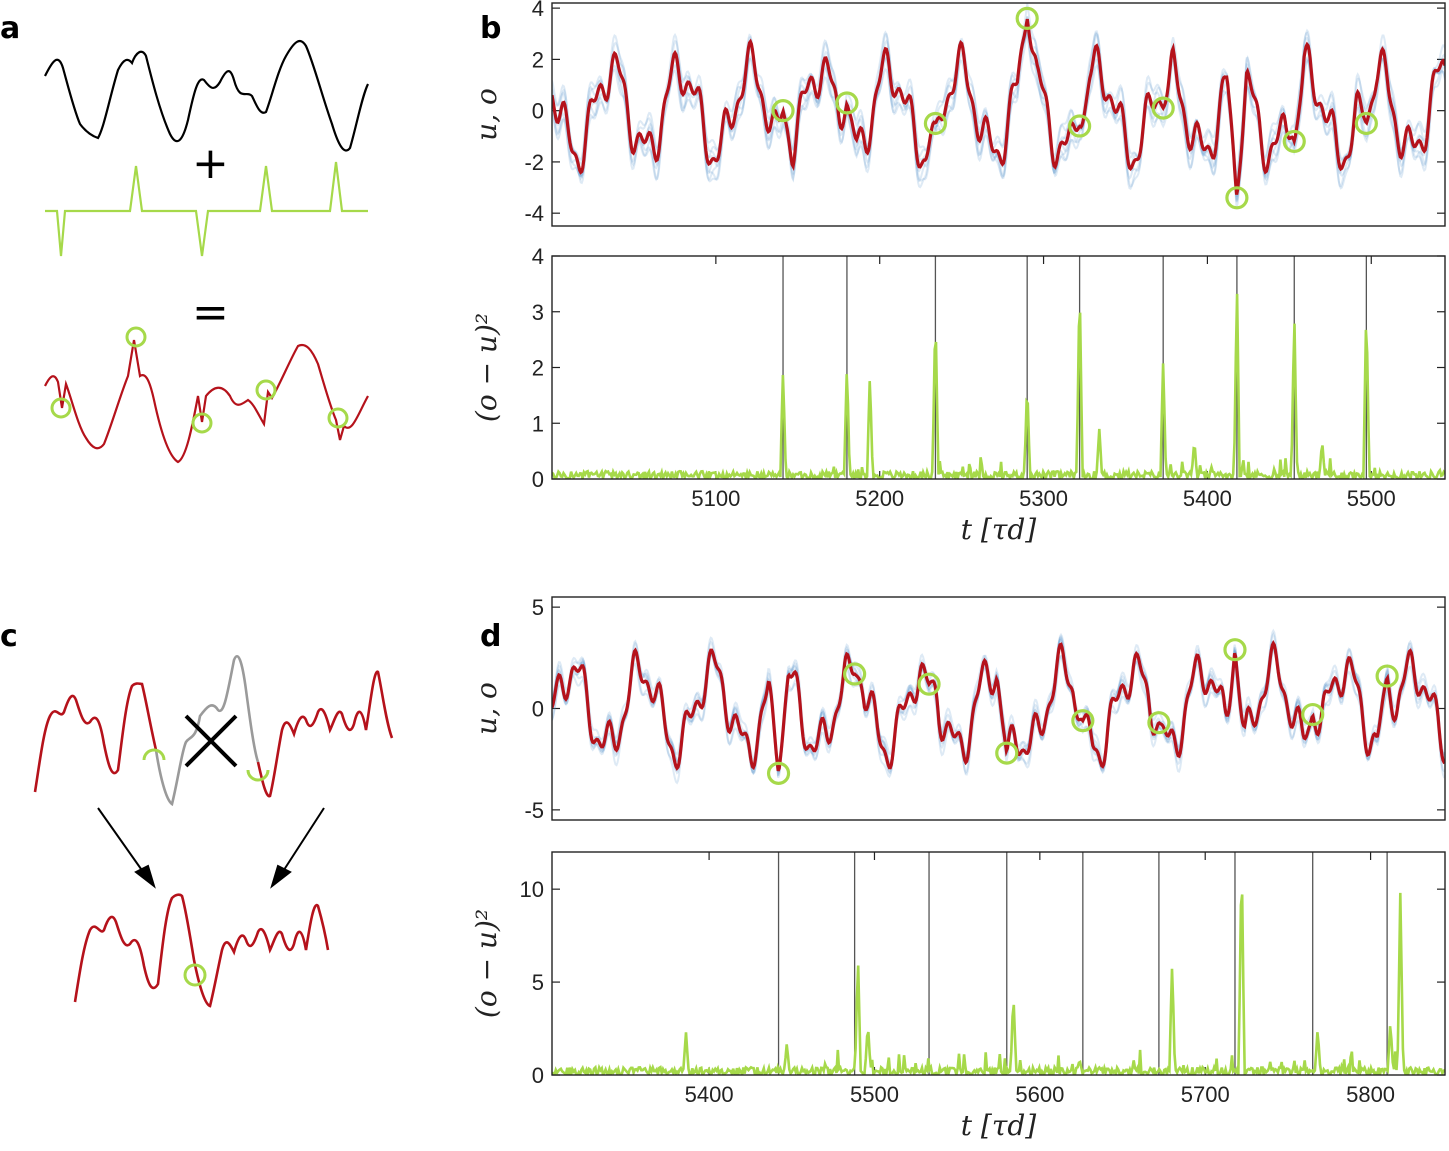 The image size is (1449, 1151). I want to click on plus-sign: +, so click(210, 163).